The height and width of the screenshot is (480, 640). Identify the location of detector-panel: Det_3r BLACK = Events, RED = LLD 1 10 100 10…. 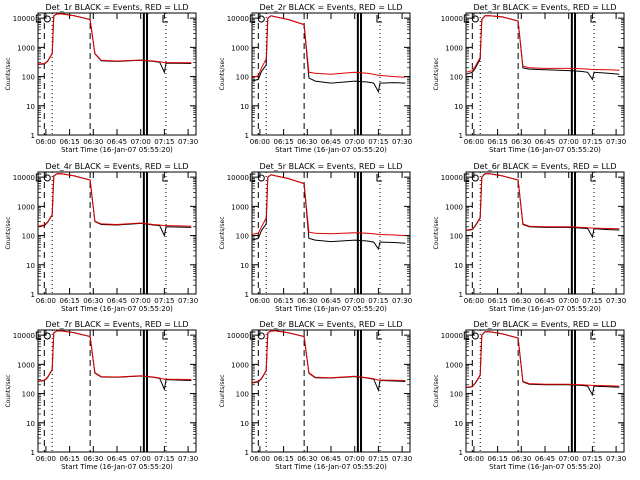
(529, 78).